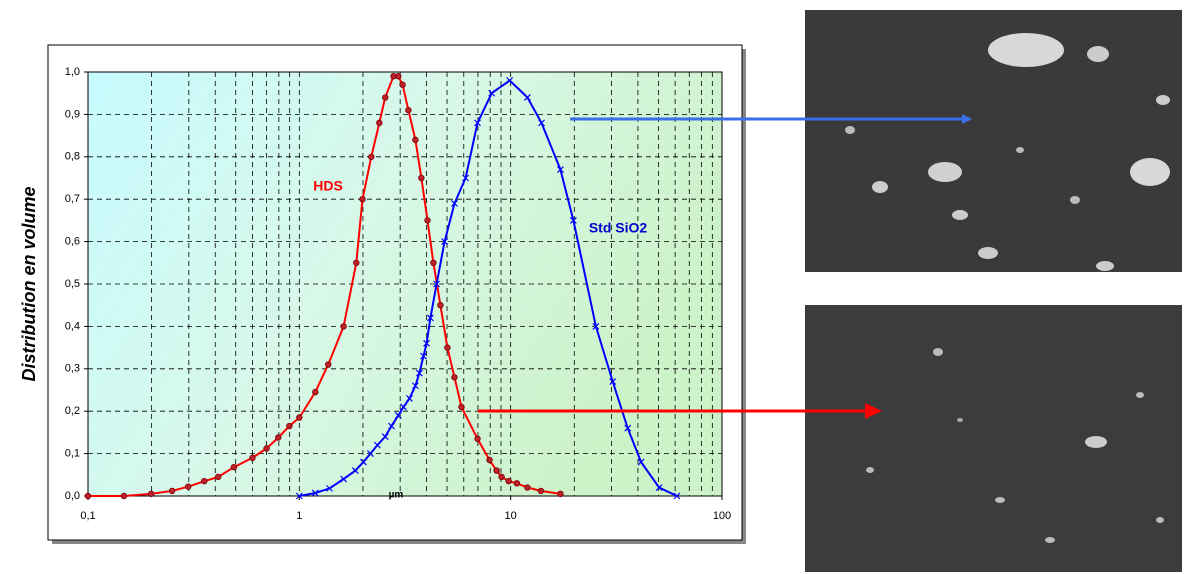  I want to click on y-tick-label: 0,0, so click(72, 496).